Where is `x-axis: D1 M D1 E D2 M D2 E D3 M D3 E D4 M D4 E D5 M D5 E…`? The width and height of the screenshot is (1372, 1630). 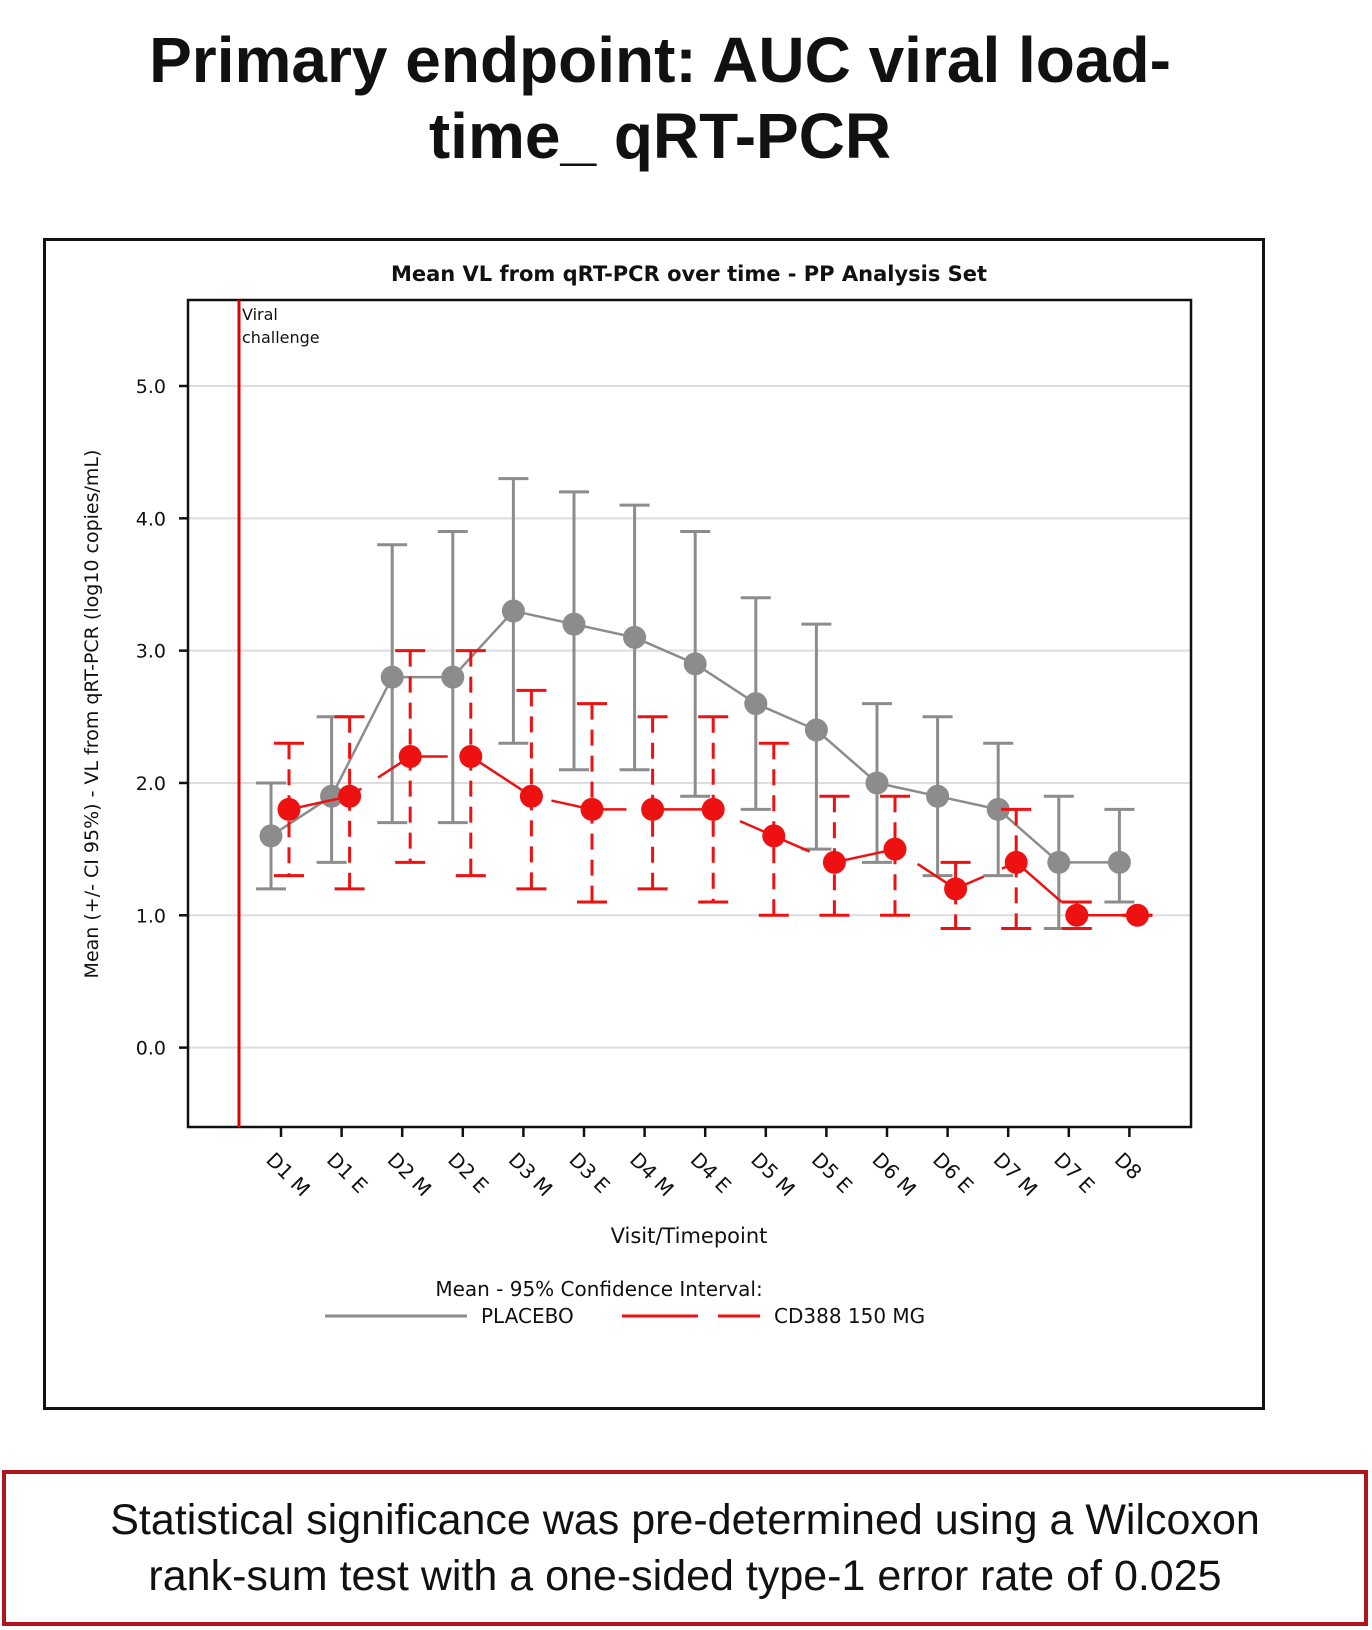
x-axis: D1 M D1 E D2 M D2 E D3 M D3 E D4 M D4 E D5 M D5 E… is located at coordinates (704, 1164).